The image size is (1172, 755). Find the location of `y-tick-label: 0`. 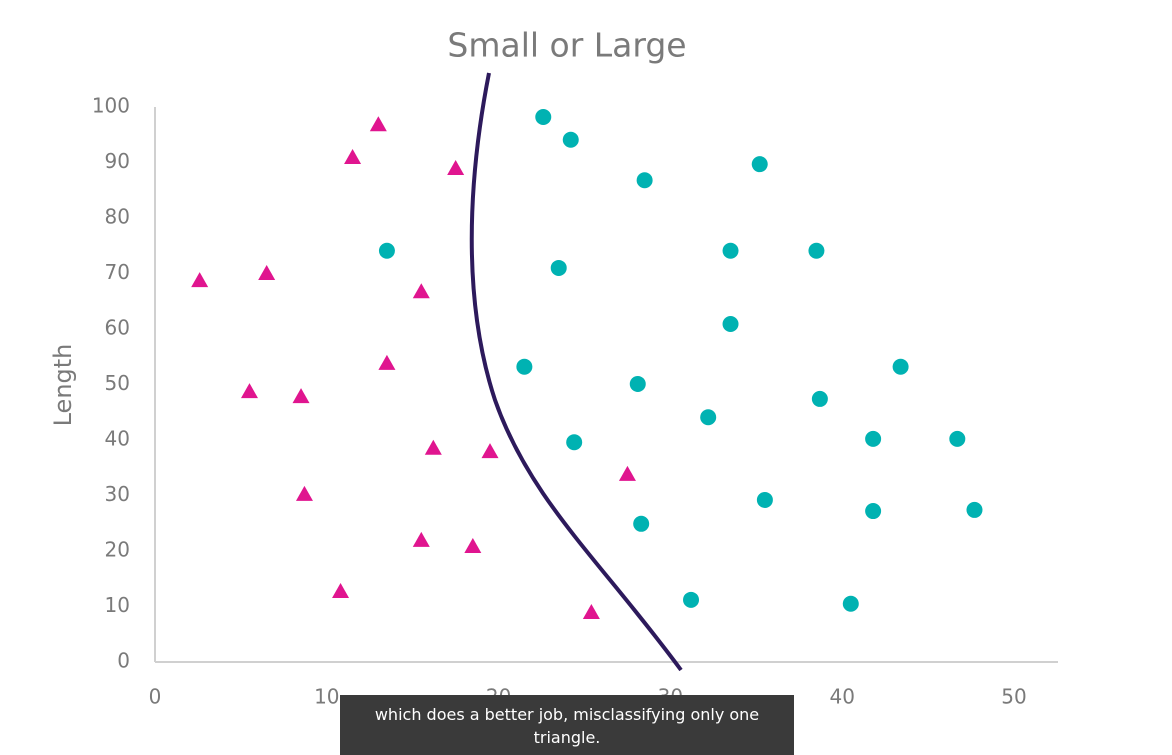

y-tick-label: 0 is located at coordinates (123, 661).